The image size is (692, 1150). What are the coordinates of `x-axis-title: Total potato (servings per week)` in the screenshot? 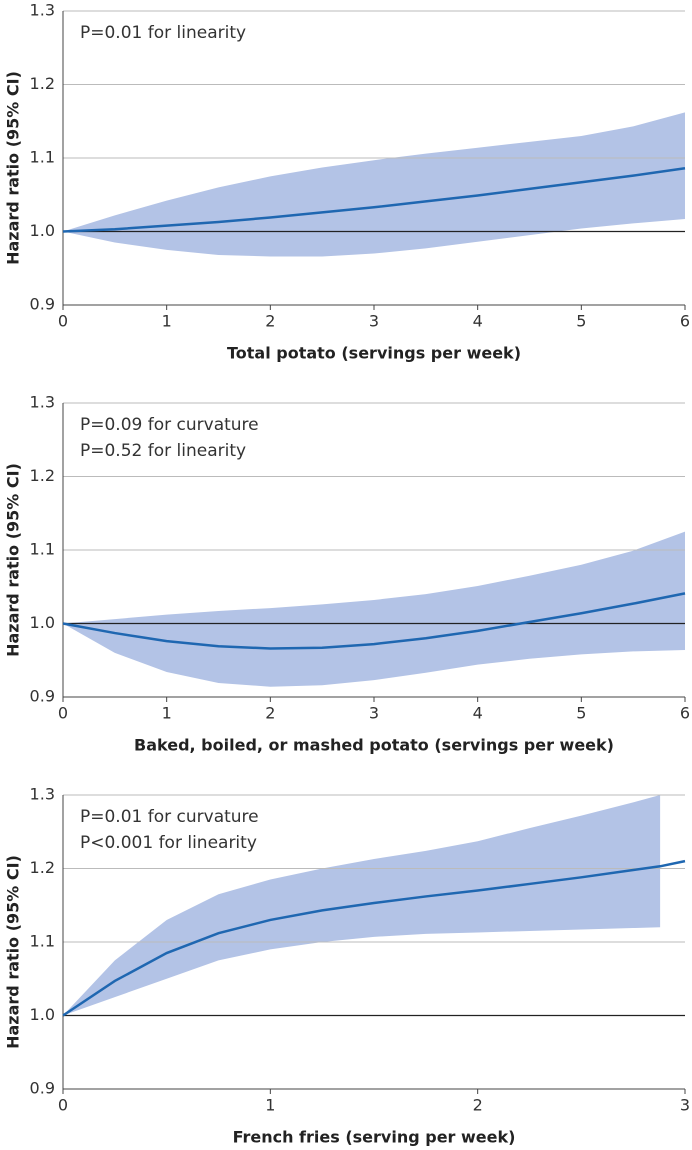 It's located at (374, 353).